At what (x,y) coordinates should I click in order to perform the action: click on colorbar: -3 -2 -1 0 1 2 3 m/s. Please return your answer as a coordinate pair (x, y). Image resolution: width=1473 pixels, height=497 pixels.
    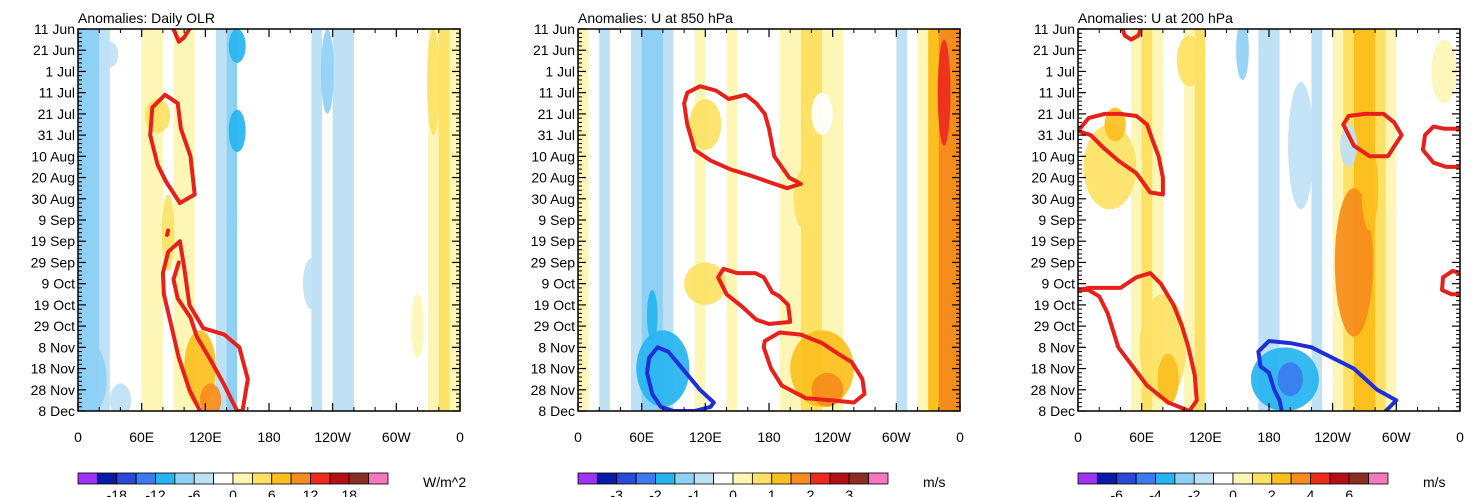
    Looking at the image, I should click on (761, 484).